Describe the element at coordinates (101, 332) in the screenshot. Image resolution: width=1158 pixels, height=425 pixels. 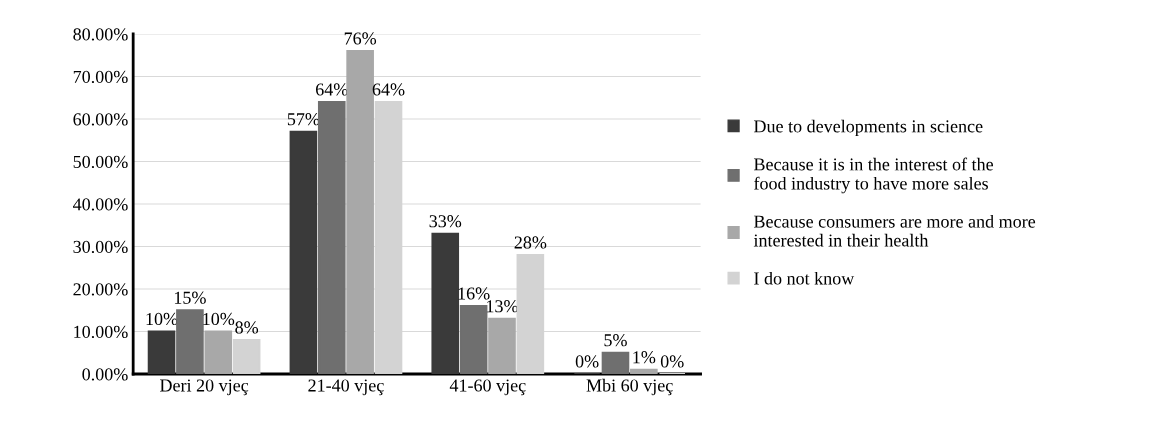
I see `y-tick-label: 10.00%` at that location.